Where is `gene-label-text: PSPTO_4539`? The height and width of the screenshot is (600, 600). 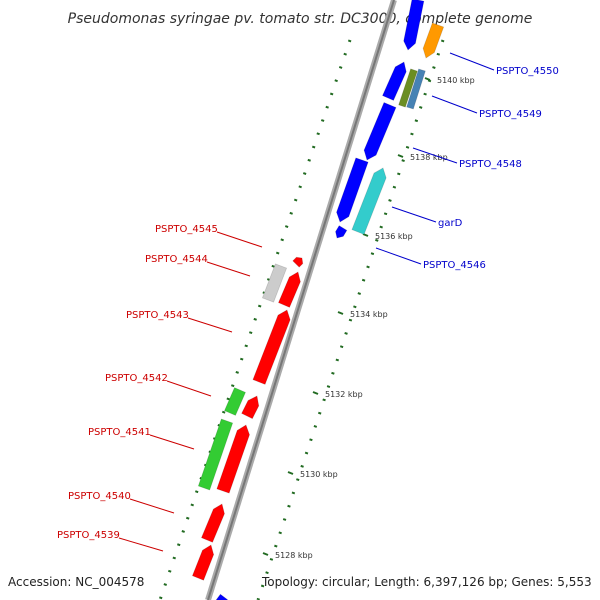
gene-label-text: PSPTO_4539 is located at coordinates (88, 535).